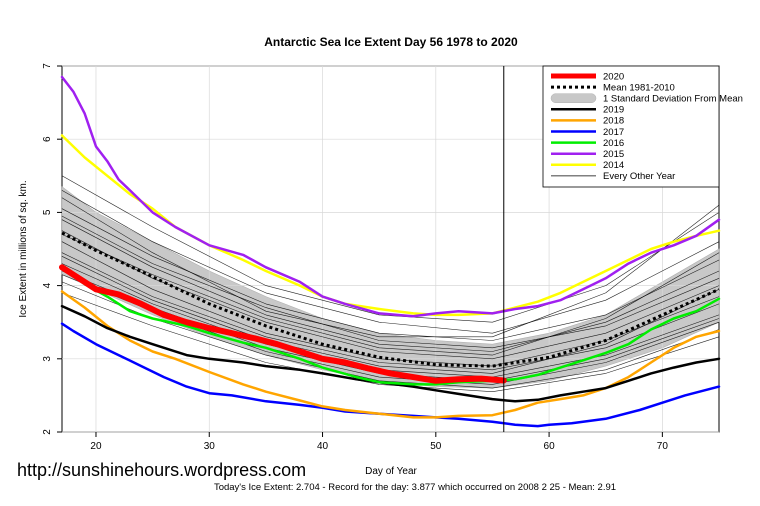  I want to click on legend-label: 1 Standard Deviation From Mean, so click(673, 99).